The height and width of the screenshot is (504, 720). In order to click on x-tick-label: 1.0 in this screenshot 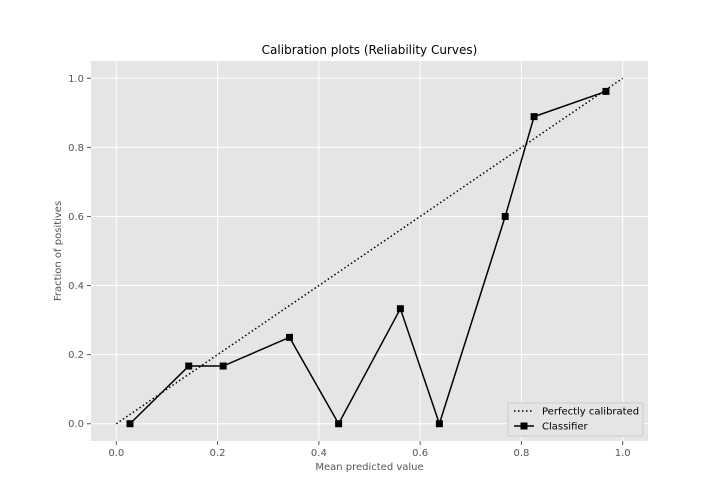, I will do `click(623, 453)`.